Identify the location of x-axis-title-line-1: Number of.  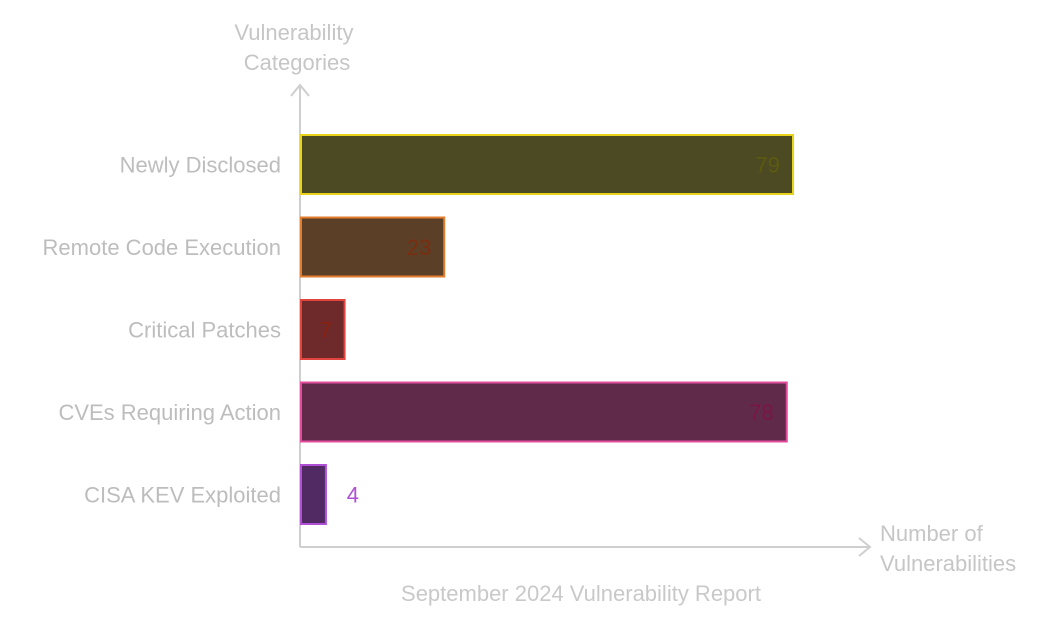
(932, 533).